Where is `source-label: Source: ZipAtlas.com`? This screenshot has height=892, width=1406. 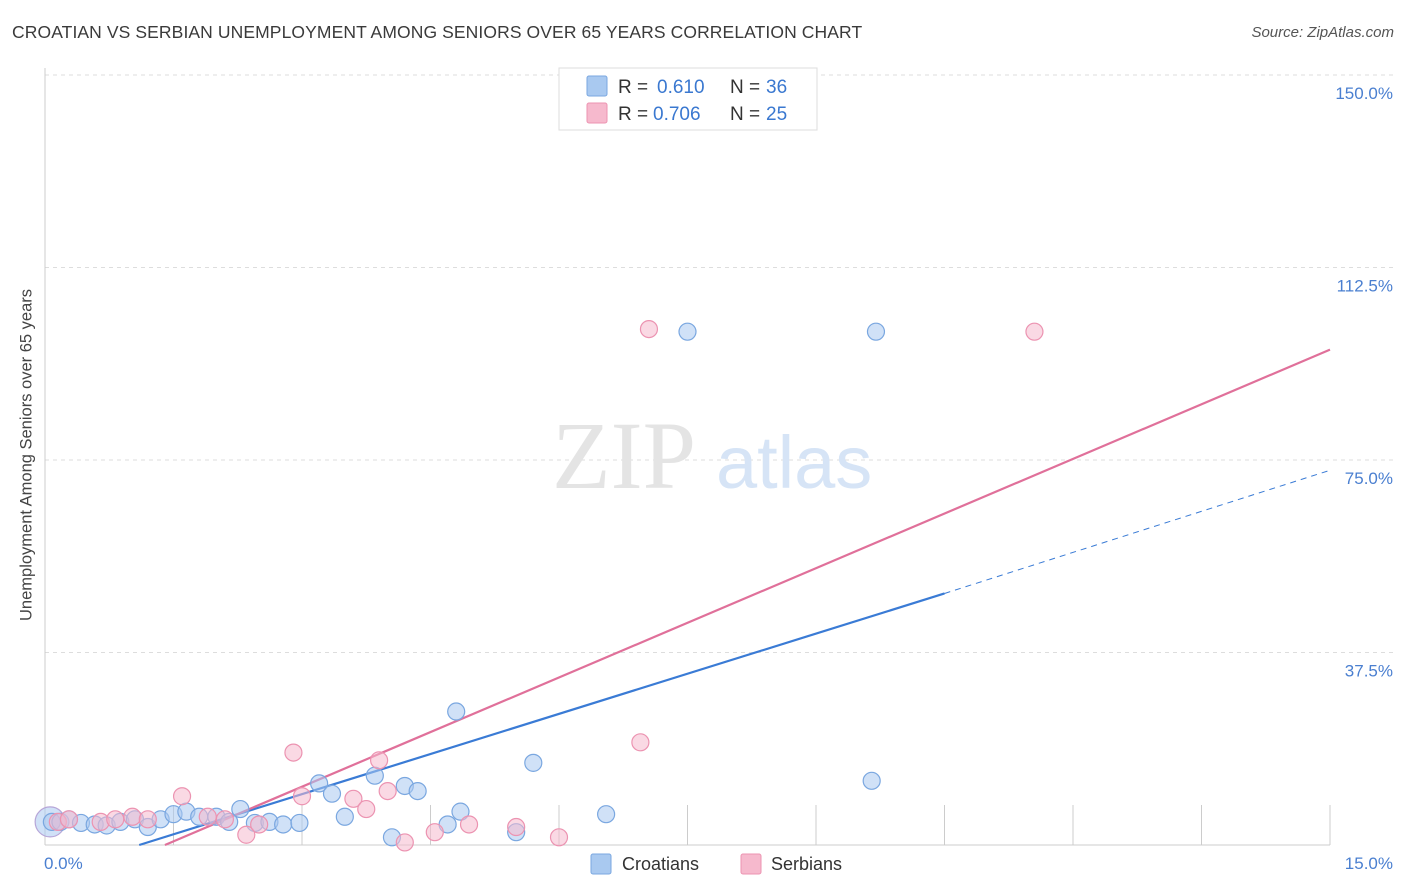 source-label: Source: ZipAtlas.com is located at coordinates (1322, 32).